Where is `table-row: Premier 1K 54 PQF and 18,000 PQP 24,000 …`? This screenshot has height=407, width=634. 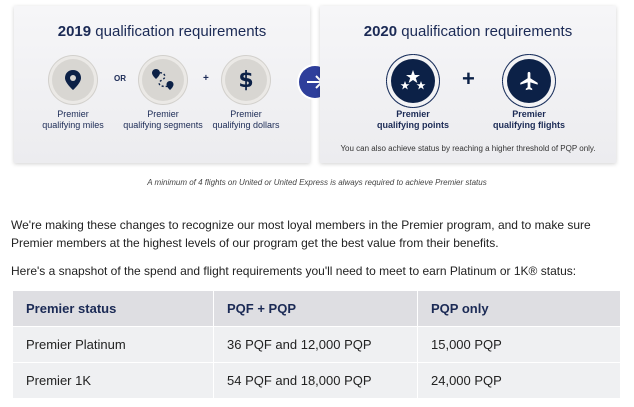 table-row: Premier 1K 54 PQF and 18,000 PQP 24,000 … is located at coordinates (316, 380).